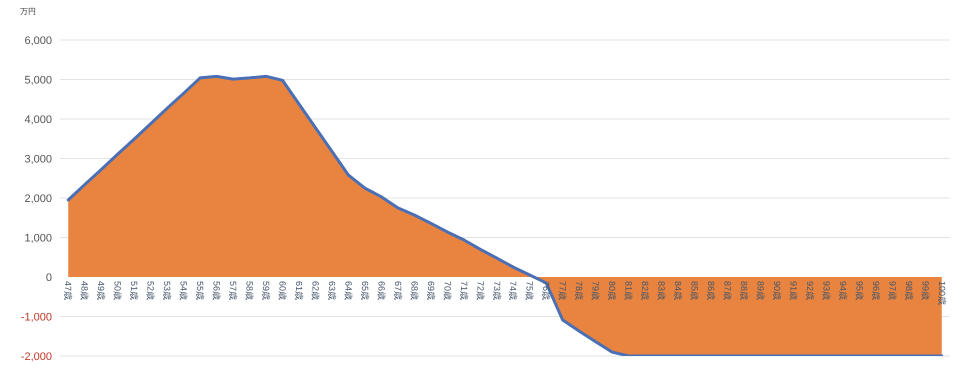 The width and height of the screenshot is (960, 390). I want to click on x-tick-label: 74歳, so click(513, 290).